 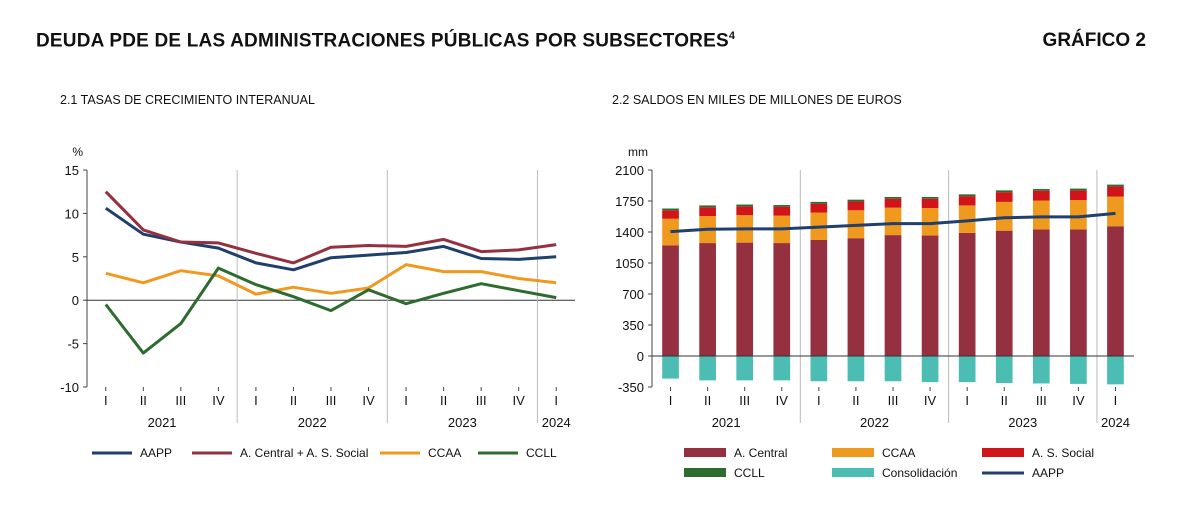 What do you see at coordinates (1094, 40) in the screenshot?
I see `figure-code: GRÁFICO 2` at bounding box center [1094, 40].